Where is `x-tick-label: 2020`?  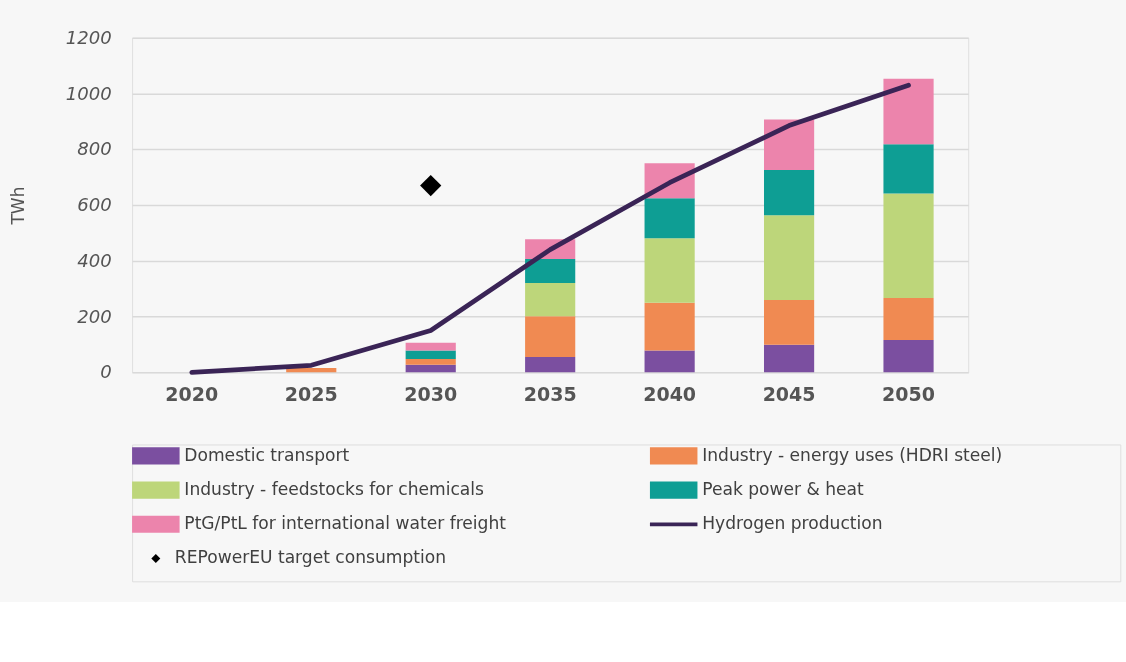
x-tick-label: 2020 is located at coordinates (192, 394).